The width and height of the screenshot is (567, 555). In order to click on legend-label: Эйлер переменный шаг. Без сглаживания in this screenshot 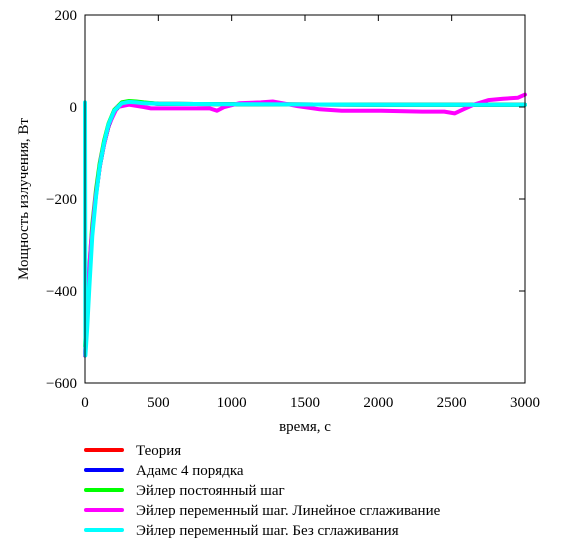, I will do `click(267, 531)`.